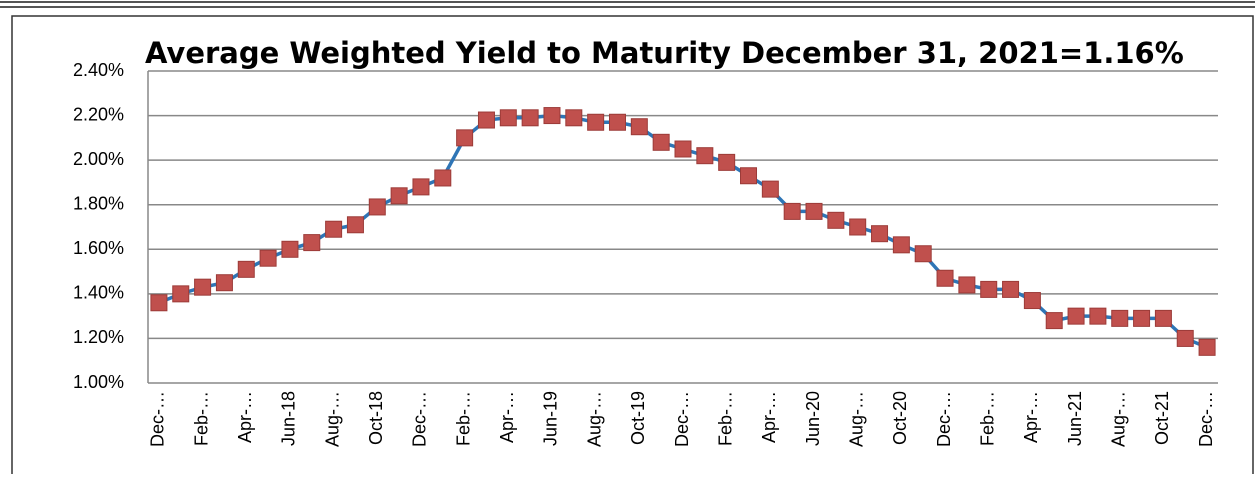 The width and height of the screenshot is (1255, 479). Describe the element at coordinates (98, 114) in the screenshot. I see `y-tick-label: 2.20%` at that location.